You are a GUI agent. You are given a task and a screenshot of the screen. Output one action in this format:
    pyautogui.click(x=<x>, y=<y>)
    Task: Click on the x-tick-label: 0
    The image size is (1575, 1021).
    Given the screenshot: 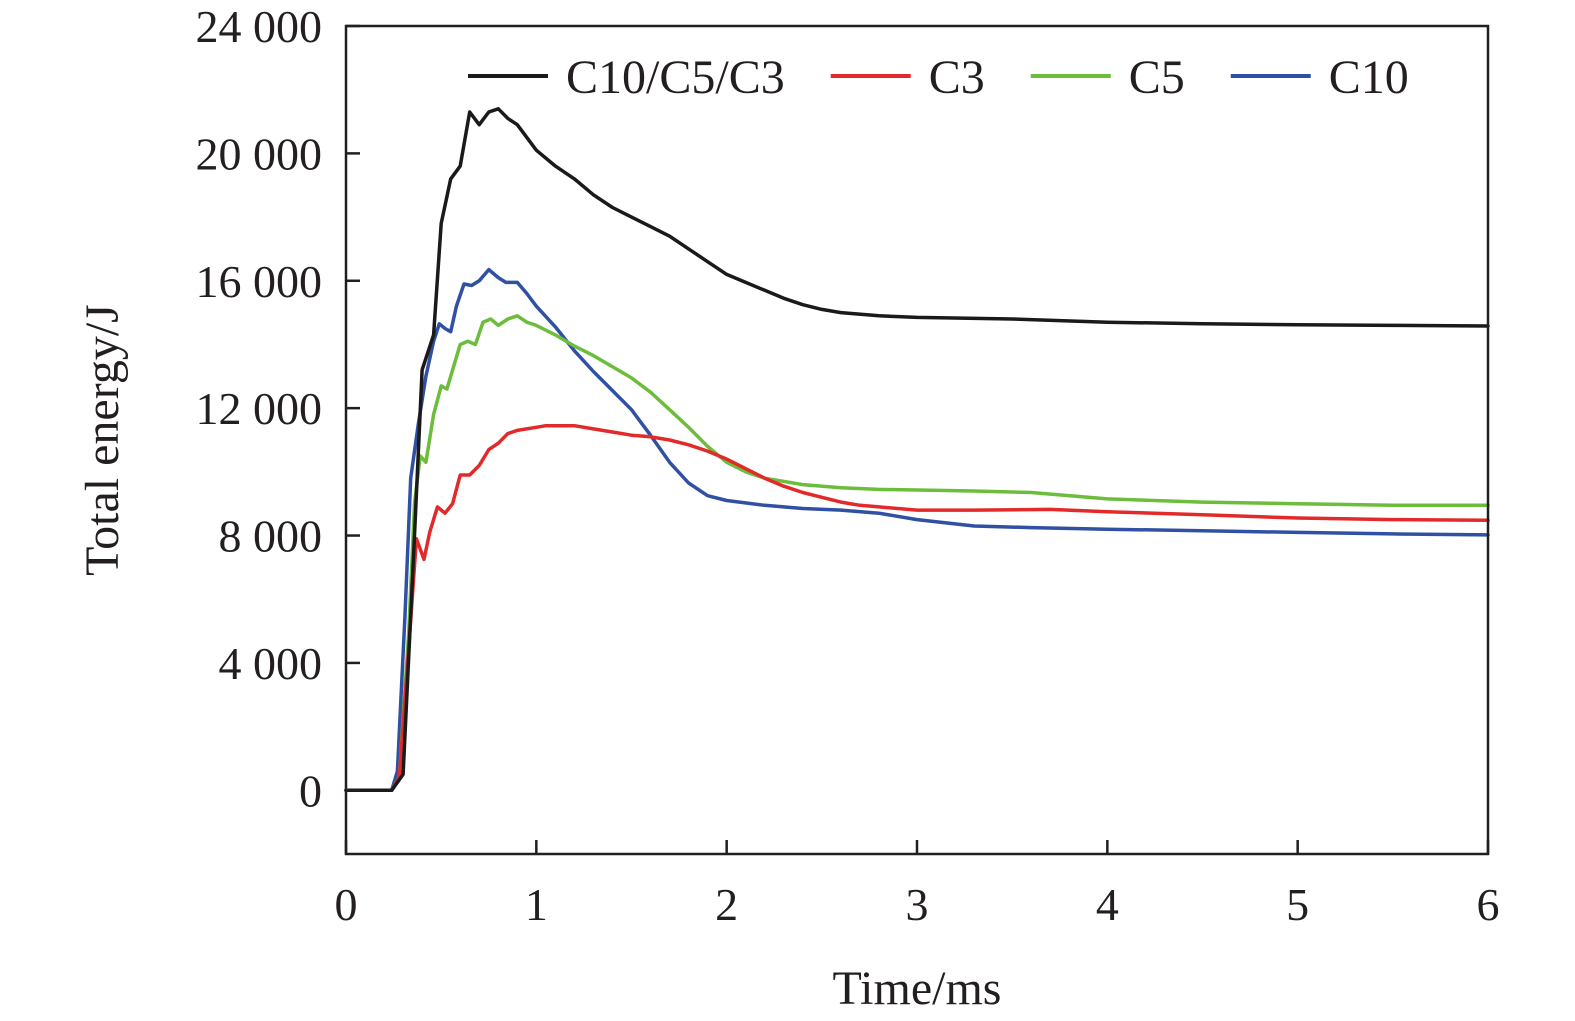 What is the action you would take?
    pyautogui.click(x=346, y=904)
    